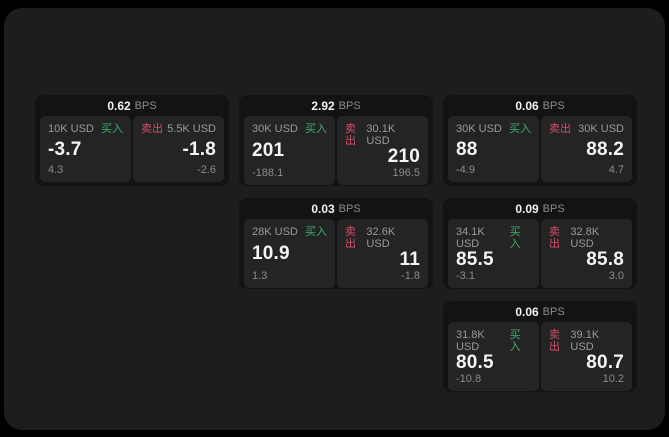  What do you see at coordinates (406, 173) in the screenshot?
I see `sell-delta: 196.5` at bounding box center [406, 173].